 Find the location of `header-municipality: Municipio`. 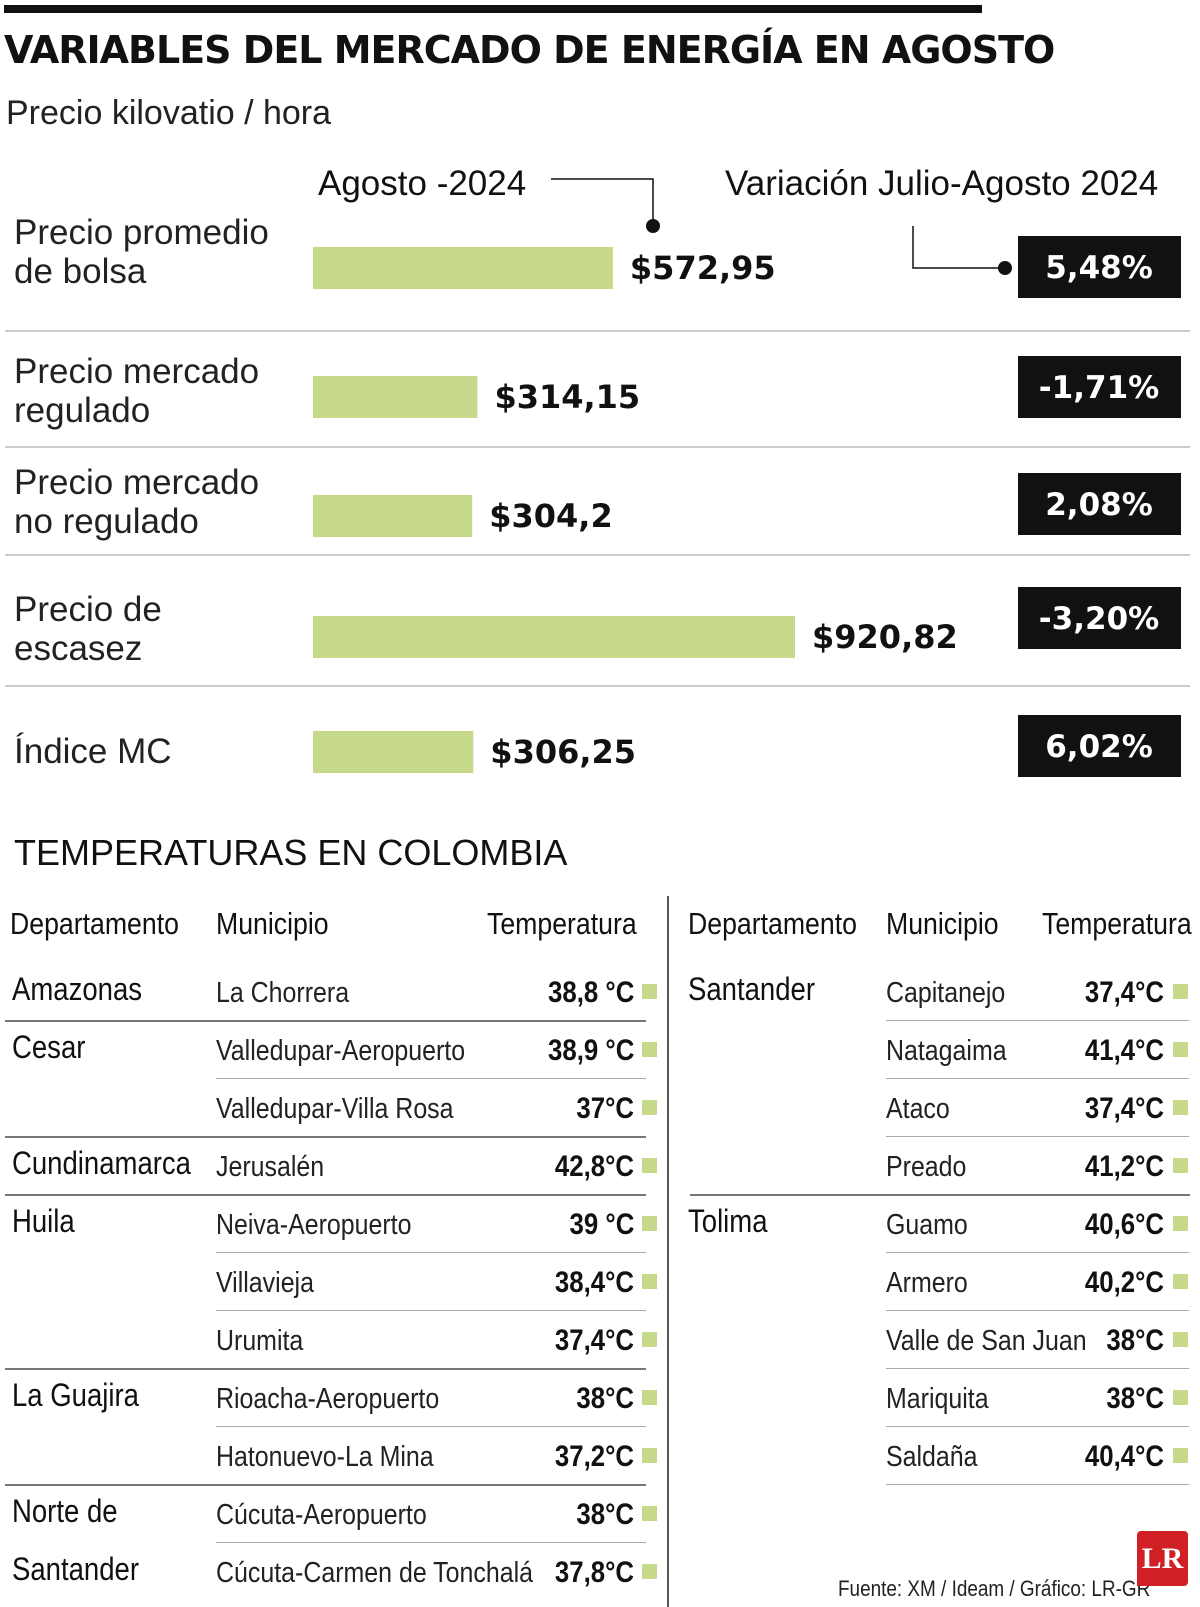

header-municipality: Municipio is located at coordinates (272, 923).